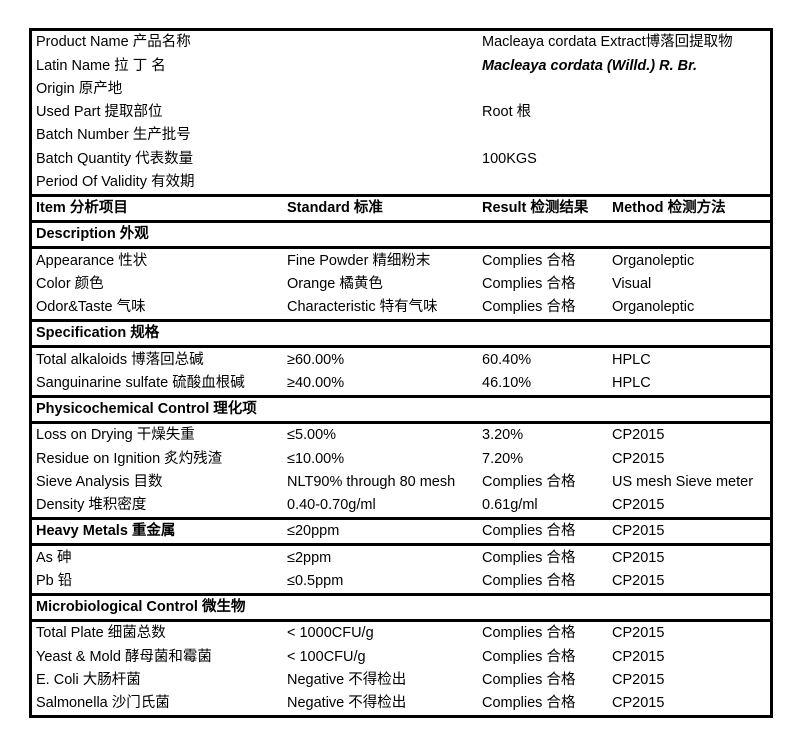 Image resolution: width=800 pixels, height=748 pixels. I want to click on standard-cell: < 100CFU/g, so click(326, 656).